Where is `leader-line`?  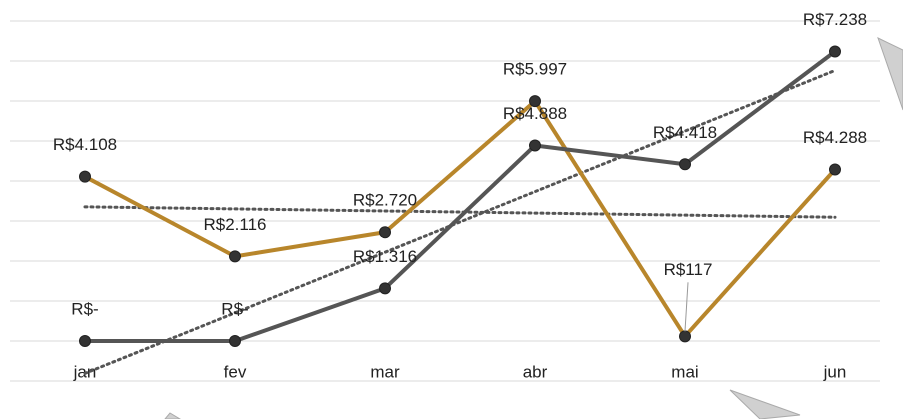 leader-line is located at coordinates (686, 307).